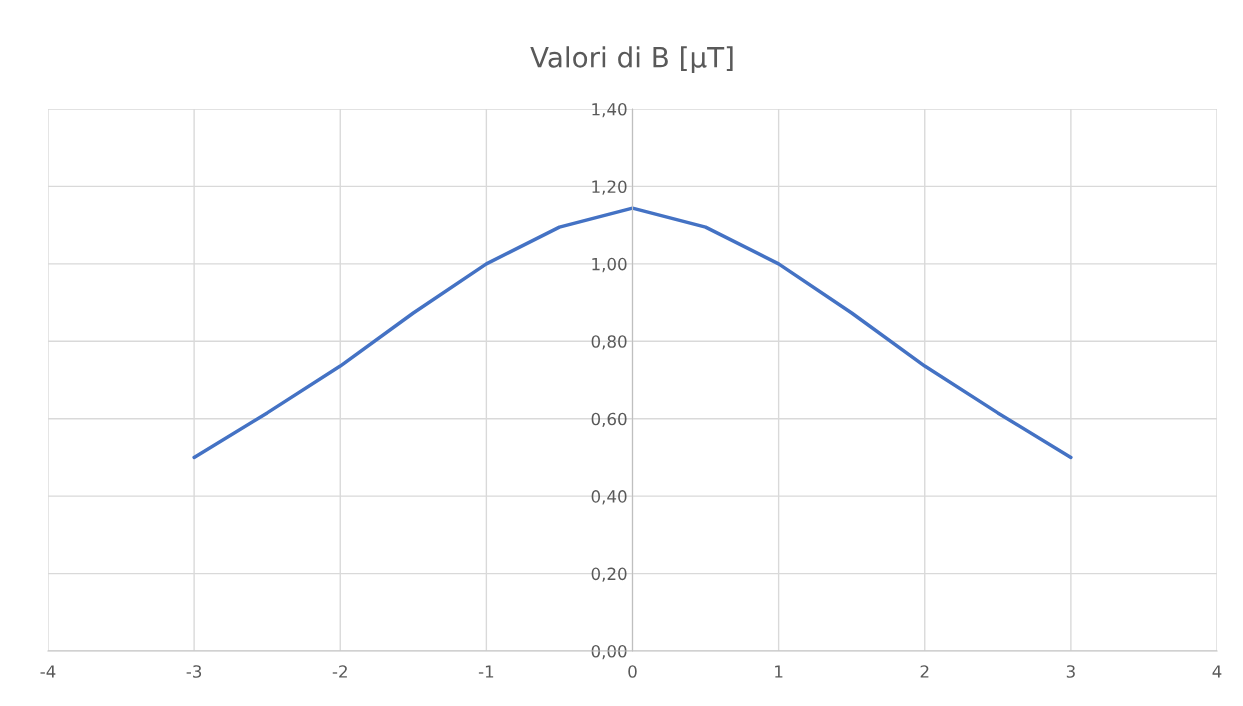 Image resolution: width=1243 pixels, height=706 pixels. I want to click on x-tick-label: 3, so click(1070, 671).